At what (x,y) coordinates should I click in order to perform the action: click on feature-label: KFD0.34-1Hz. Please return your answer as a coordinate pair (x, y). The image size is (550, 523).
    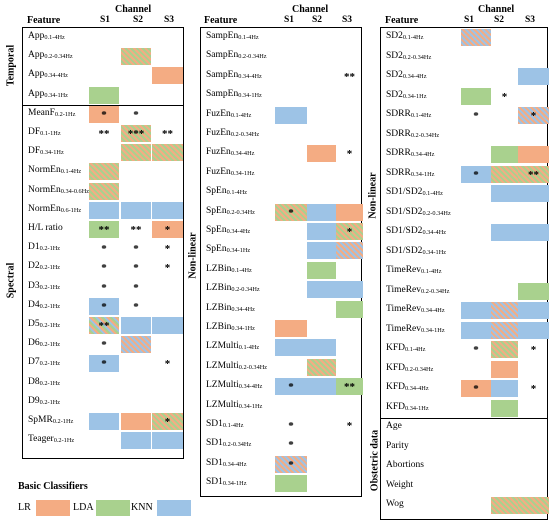
    Looking at the image, I should click on (407, 407).